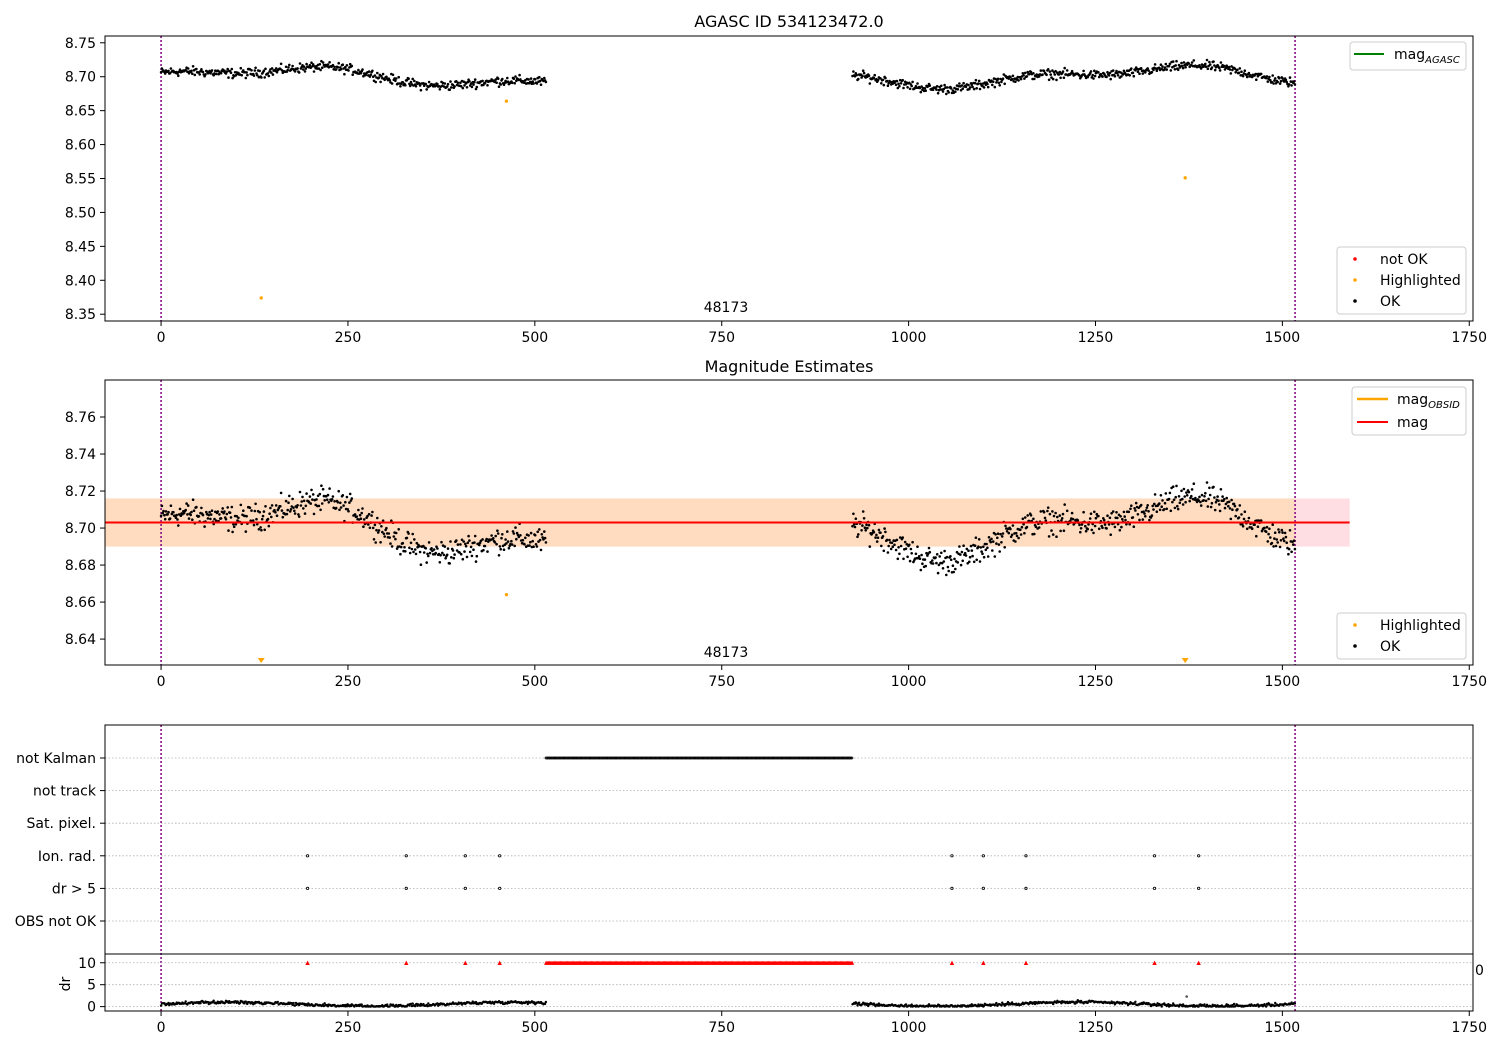  Describe the element at coordinates (74, 889) in the screenshot. I see `flag-category-label: dr > 5` at that location.